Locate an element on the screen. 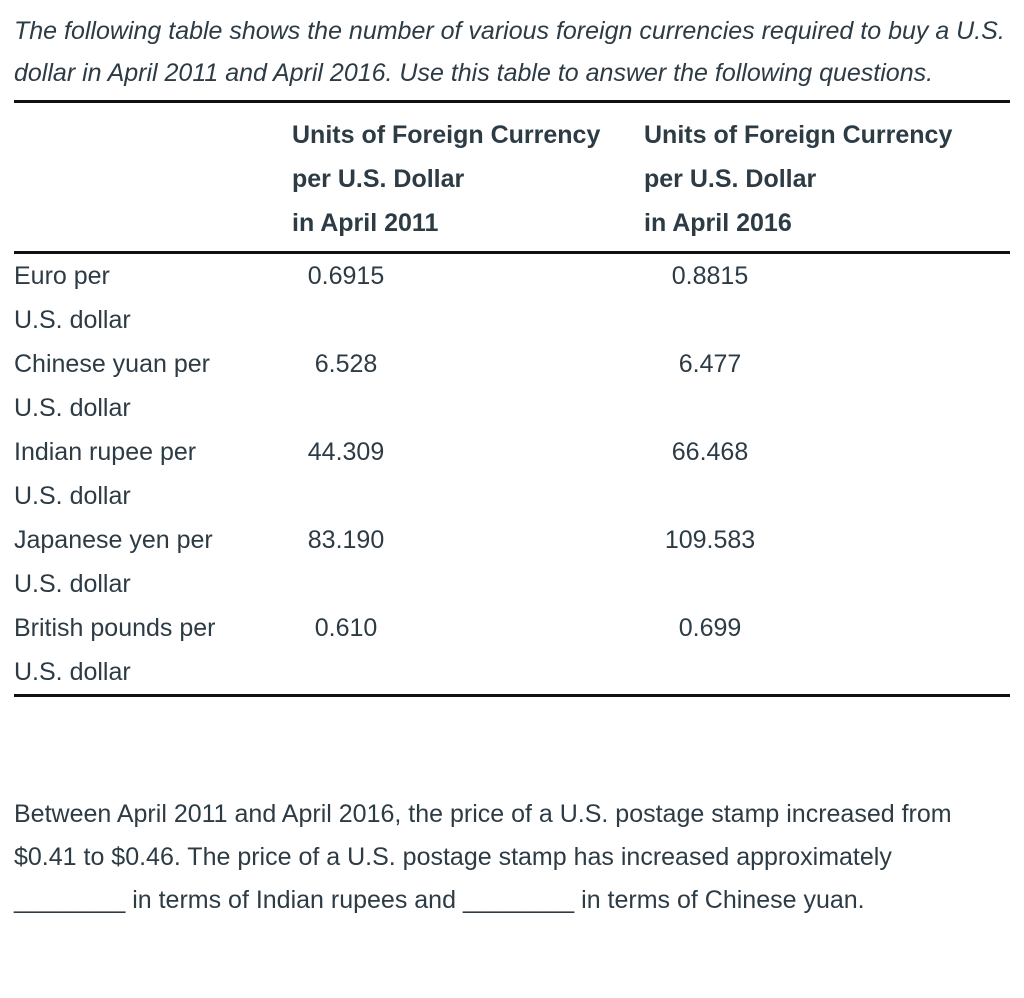 The width and height of the screenshot is (1024, 998). rate-2016-value: 109.583 is located at coordinates (710, 540).